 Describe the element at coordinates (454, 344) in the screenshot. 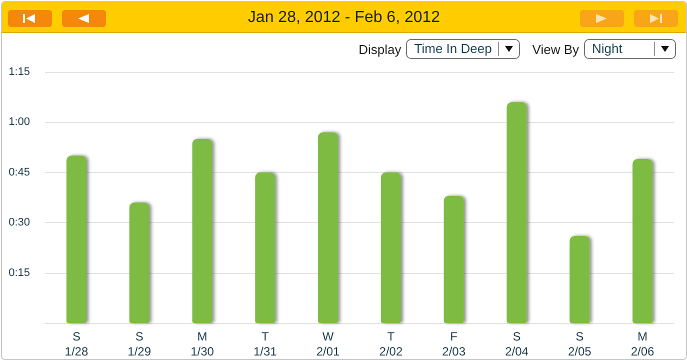

I see `x-tick-label: F 2/03` at that location.